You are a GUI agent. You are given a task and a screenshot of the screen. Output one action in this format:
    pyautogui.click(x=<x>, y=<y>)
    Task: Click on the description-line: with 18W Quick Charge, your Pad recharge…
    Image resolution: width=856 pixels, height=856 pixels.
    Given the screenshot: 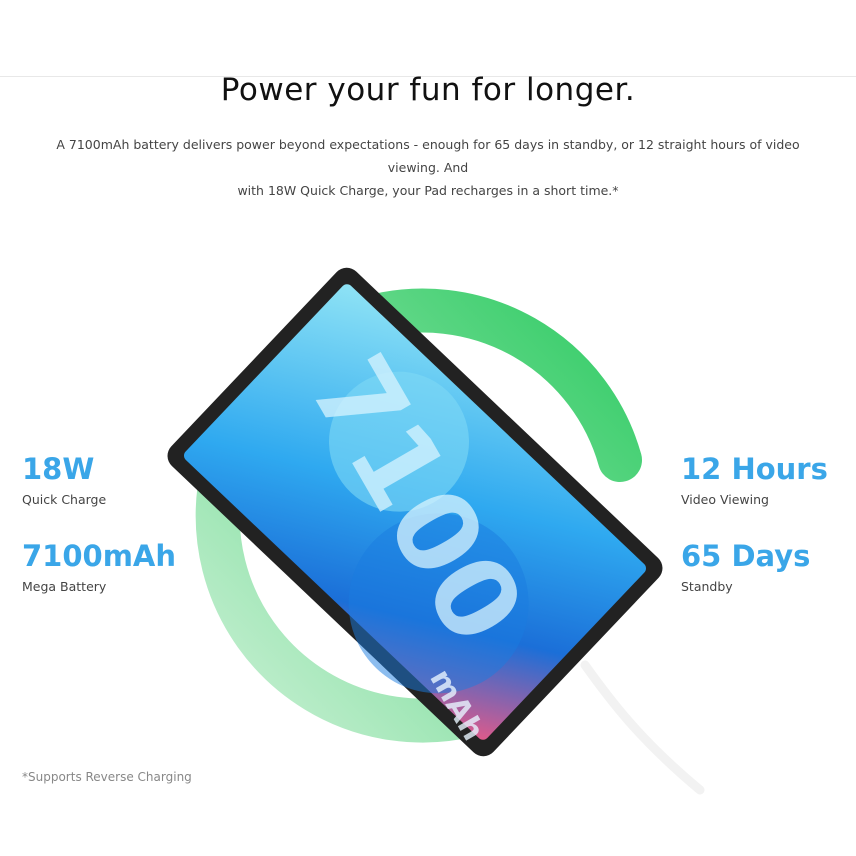 What is the action you would take?
    pyautogui.click(x=428, y=190)
    